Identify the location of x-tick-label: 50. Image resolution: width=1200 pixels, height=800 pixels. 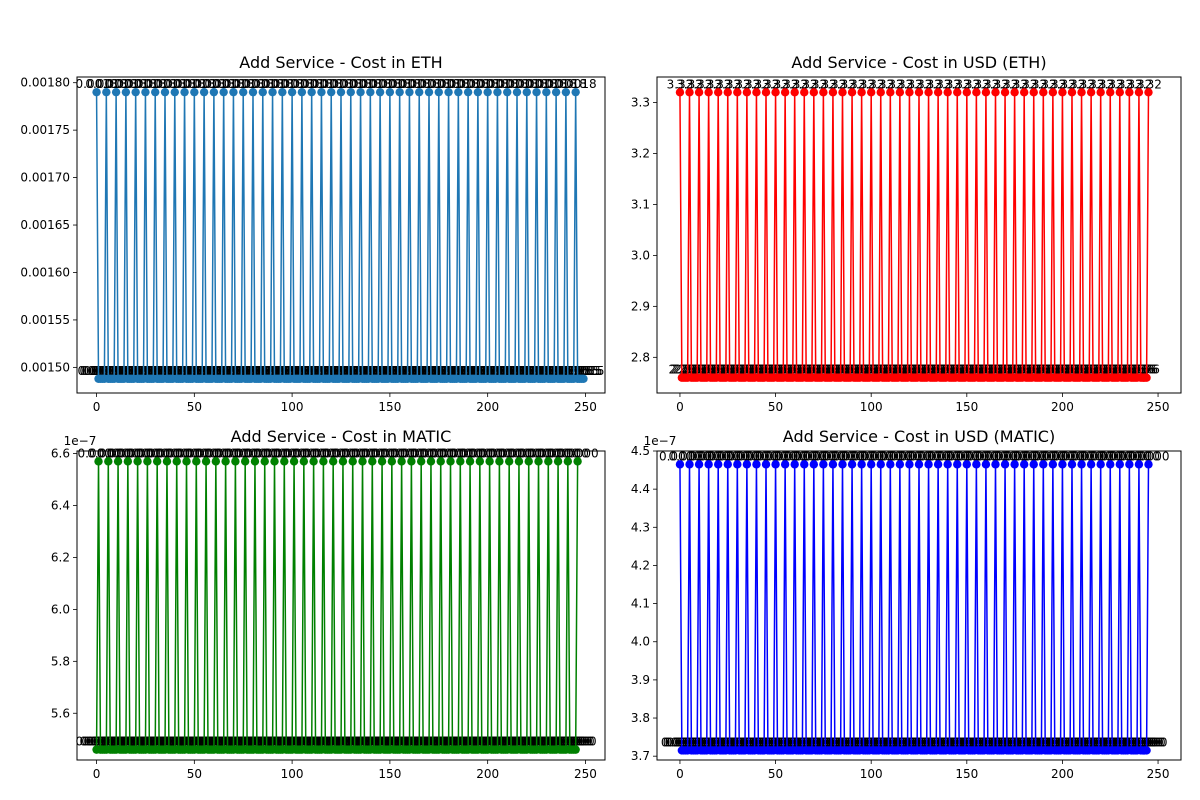
(194, 407).